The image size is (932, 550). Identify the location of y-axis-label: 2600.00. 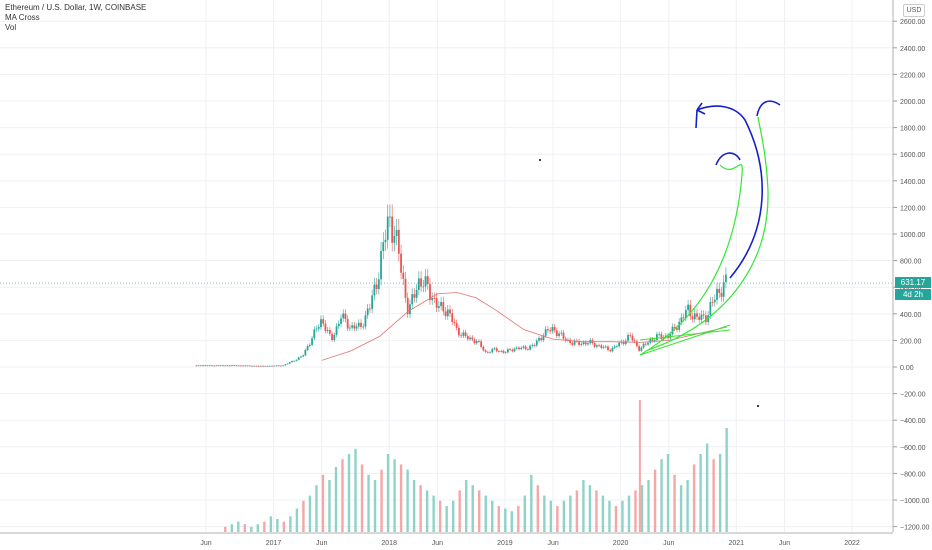
(912, 22).